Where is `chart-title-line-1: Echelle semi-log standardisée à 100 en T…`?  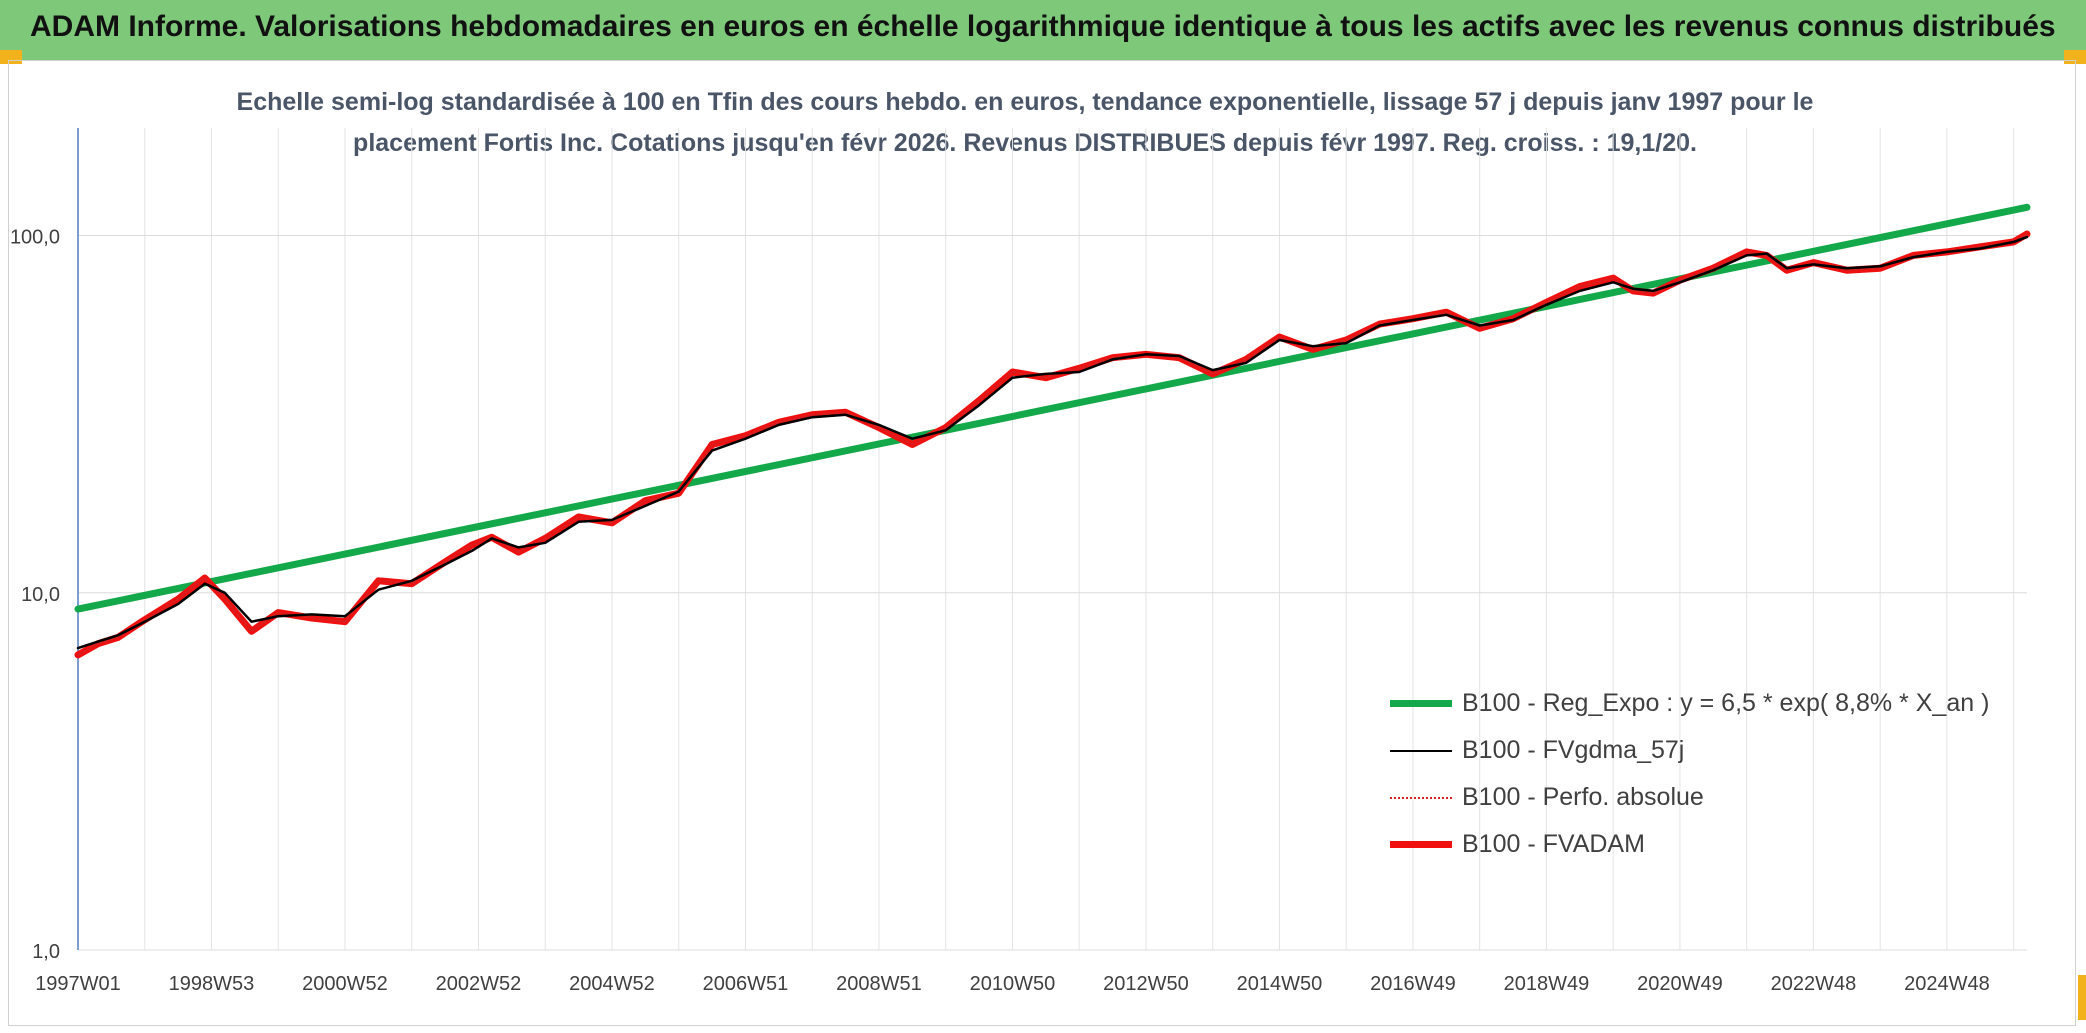
chart-title-line-1: Echelle semi-log standardisée à 100 en T… is located at coordinates (1025, 102).